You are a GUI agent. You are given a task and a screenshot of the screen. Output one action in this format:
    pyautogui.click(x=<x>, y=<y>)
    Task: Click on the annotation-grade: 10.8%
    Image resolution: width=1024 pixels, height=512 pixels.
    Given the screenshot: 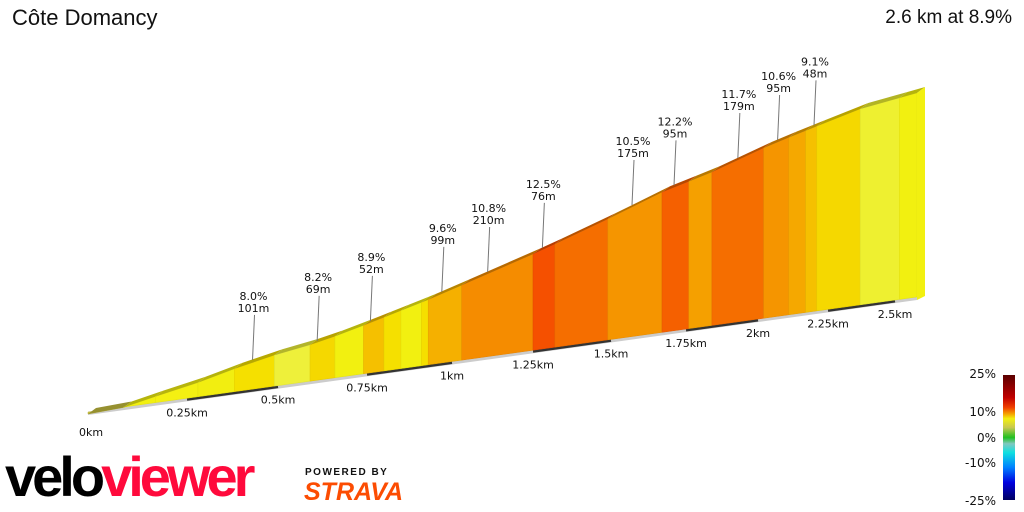 What is the action you would take?
    pyautogui.click(x=488, y=208)
    